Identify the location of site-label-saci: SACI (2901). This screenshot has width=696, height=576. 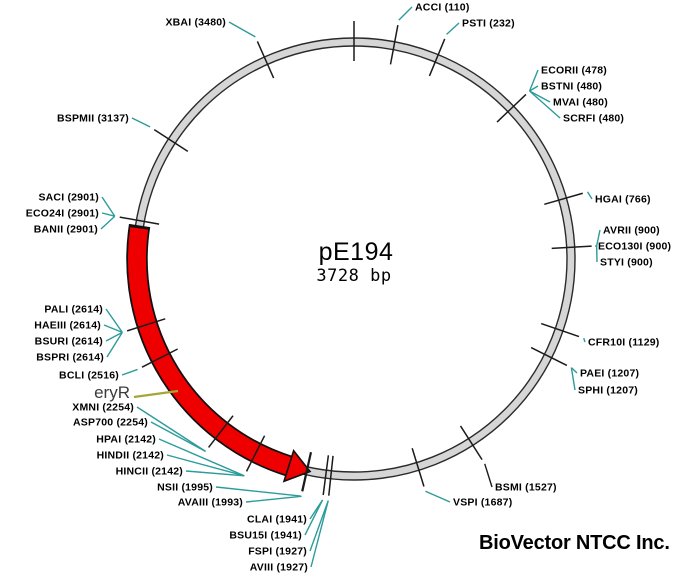
(68, 198).